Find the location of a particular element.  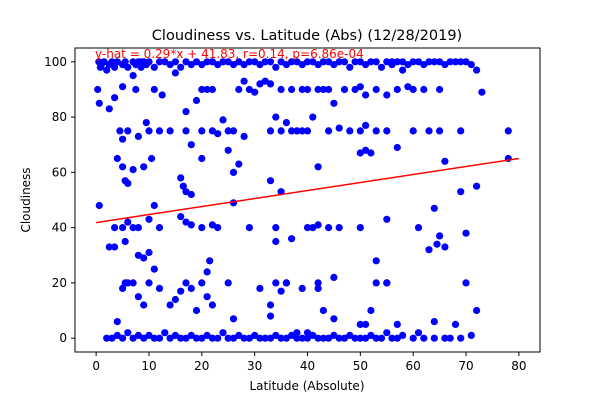

y-axis-label: Cloudiness is located at coordinates (26, 199).